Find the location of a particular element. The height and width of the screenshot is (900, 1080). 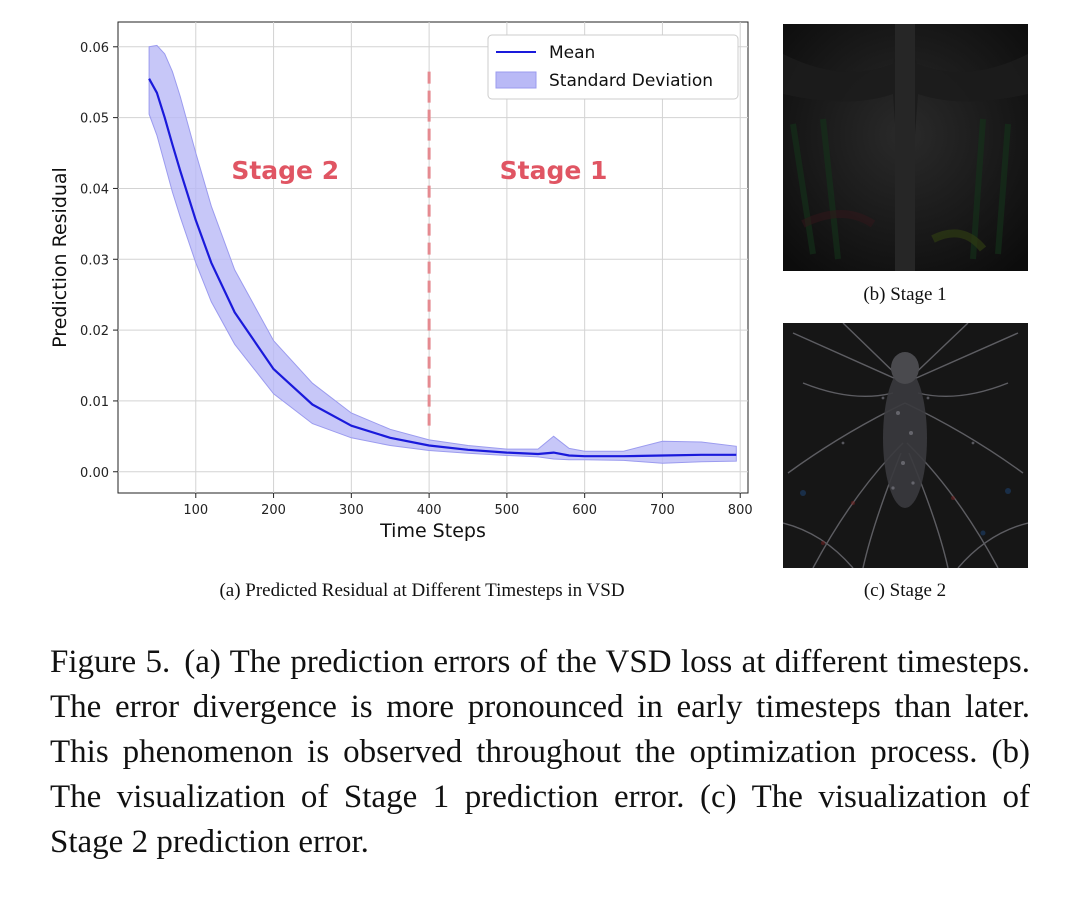

stage-annotations: Stage 2 Stage 1 is located at coordinates (419, 170).